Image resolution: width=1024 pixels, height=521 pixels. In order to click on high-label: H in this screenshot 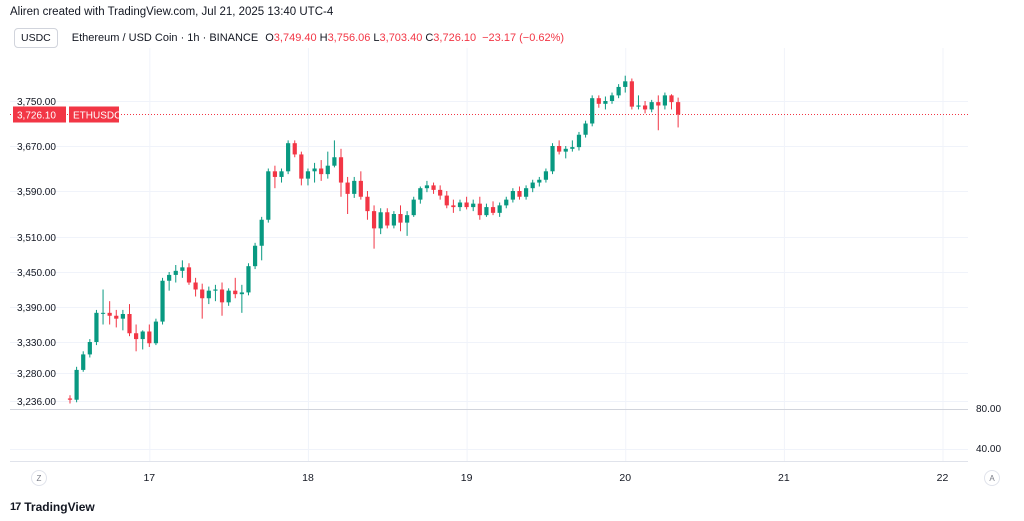, I will do `click(323, 38)`.